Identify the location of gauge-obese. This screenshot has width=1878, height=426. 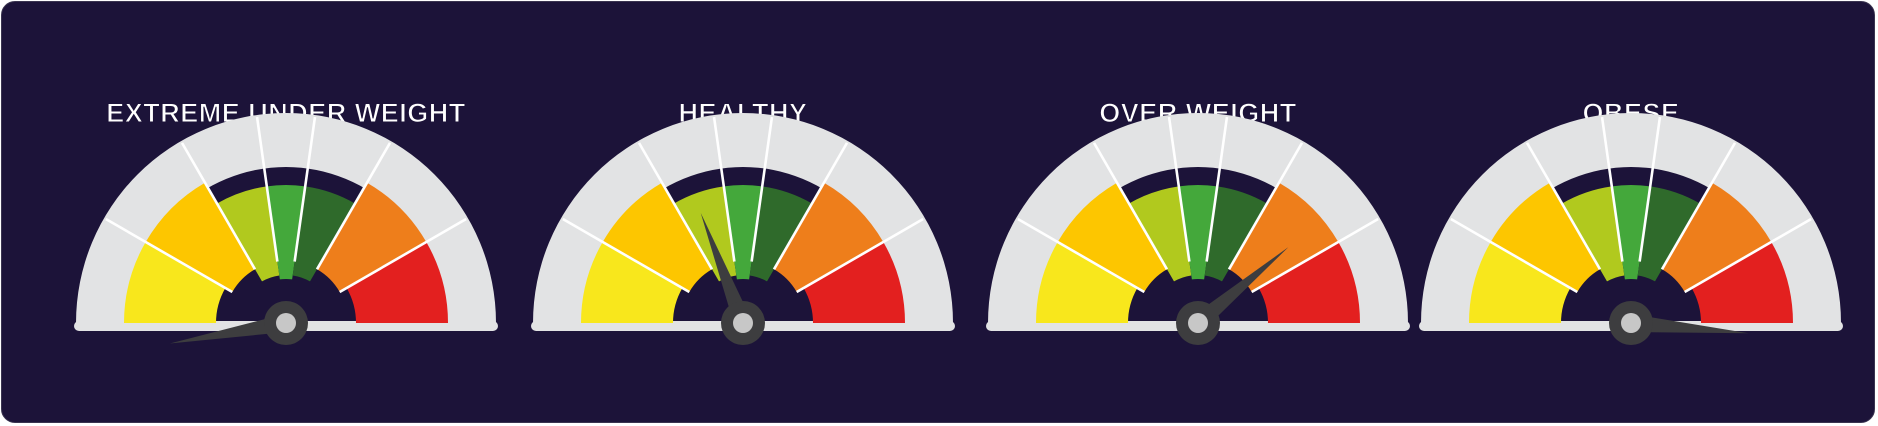
(1631, 229).